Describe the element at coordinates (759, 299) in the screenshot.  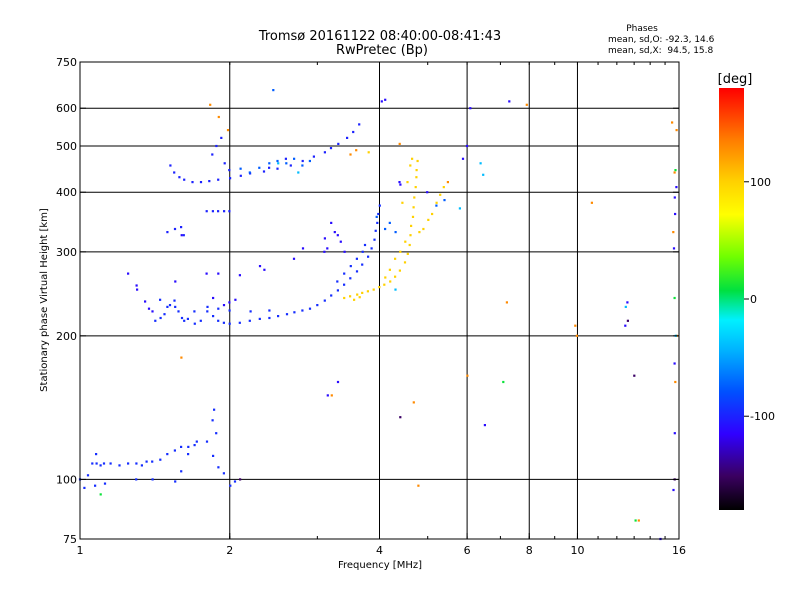
I see `colorbar-ticks: 100 0 -100` at that location.